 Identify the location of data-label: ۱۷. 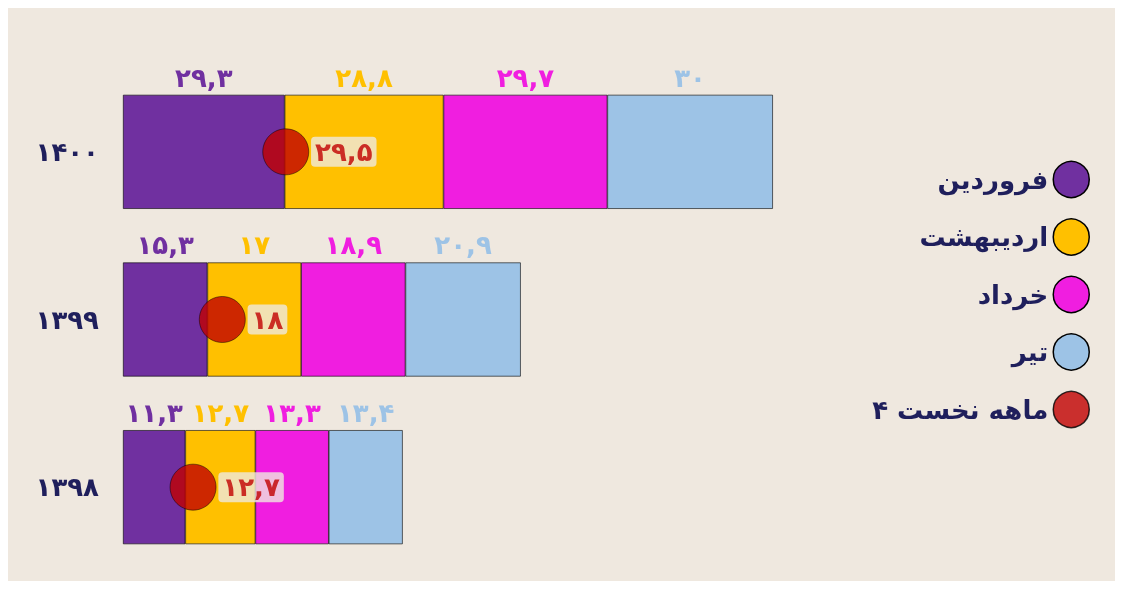
(254, 245).